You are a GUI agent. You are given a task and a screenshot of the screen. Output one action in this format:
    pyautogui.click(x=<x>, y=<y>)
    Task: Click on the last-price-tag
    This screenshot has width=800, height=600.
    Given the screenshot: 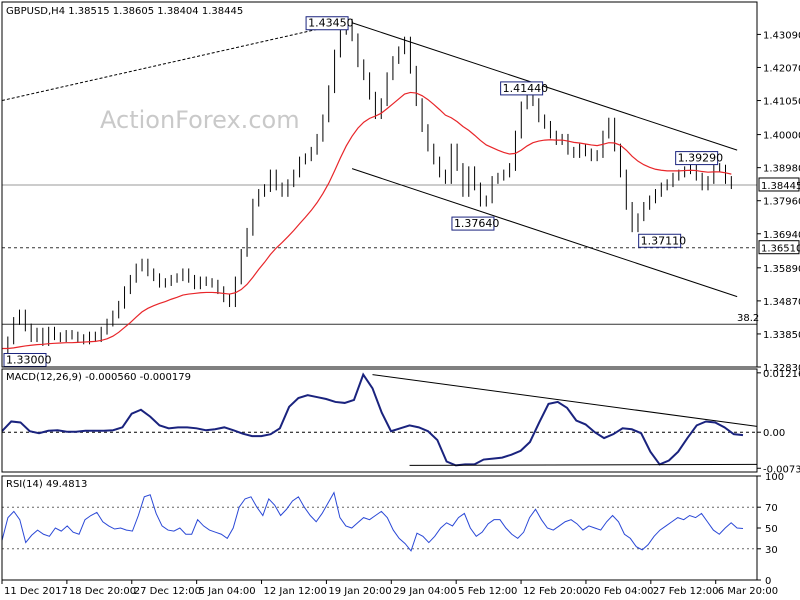 What is the action you would take?
    pyautogui.click(x=779, y=184)
    